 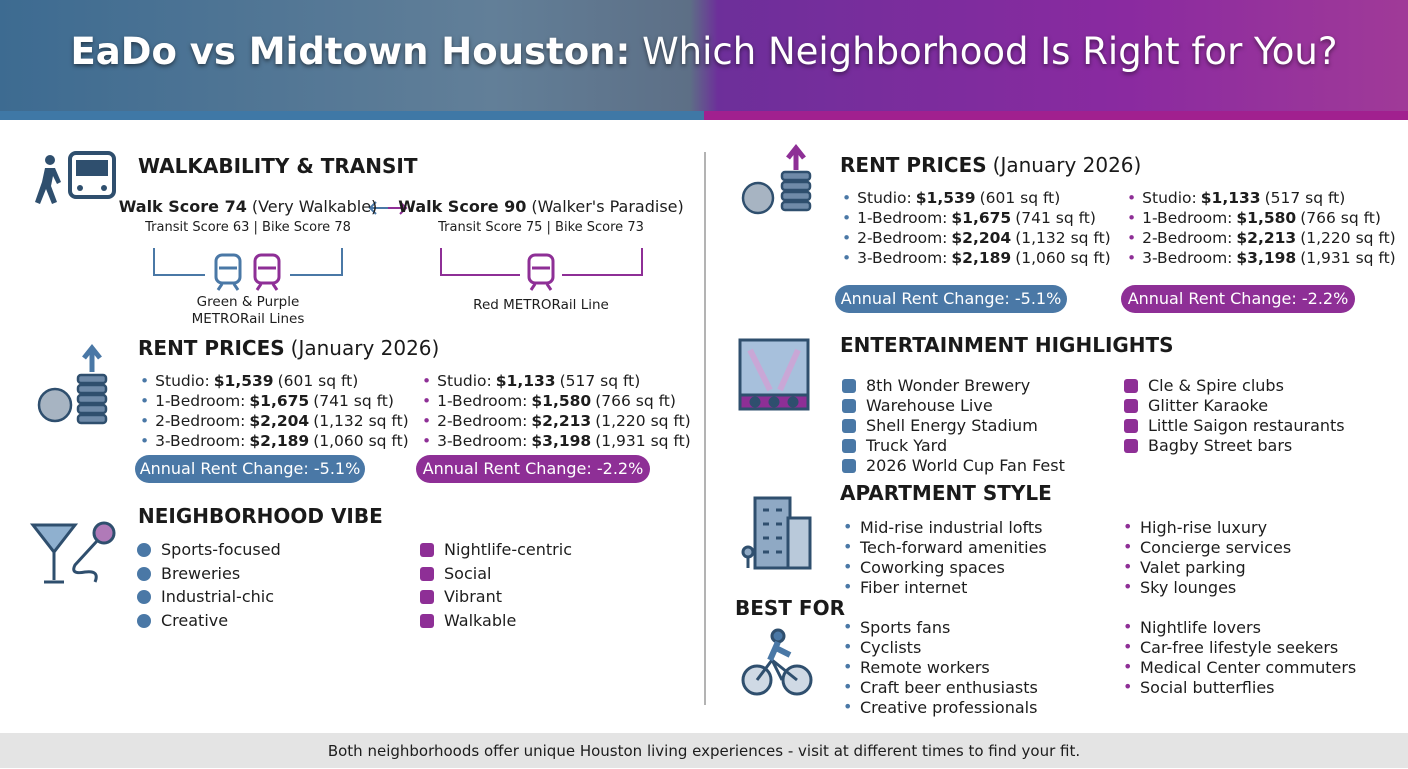 I want to click on list-item: Tech-forward amenities, so click(x=953, y=547).